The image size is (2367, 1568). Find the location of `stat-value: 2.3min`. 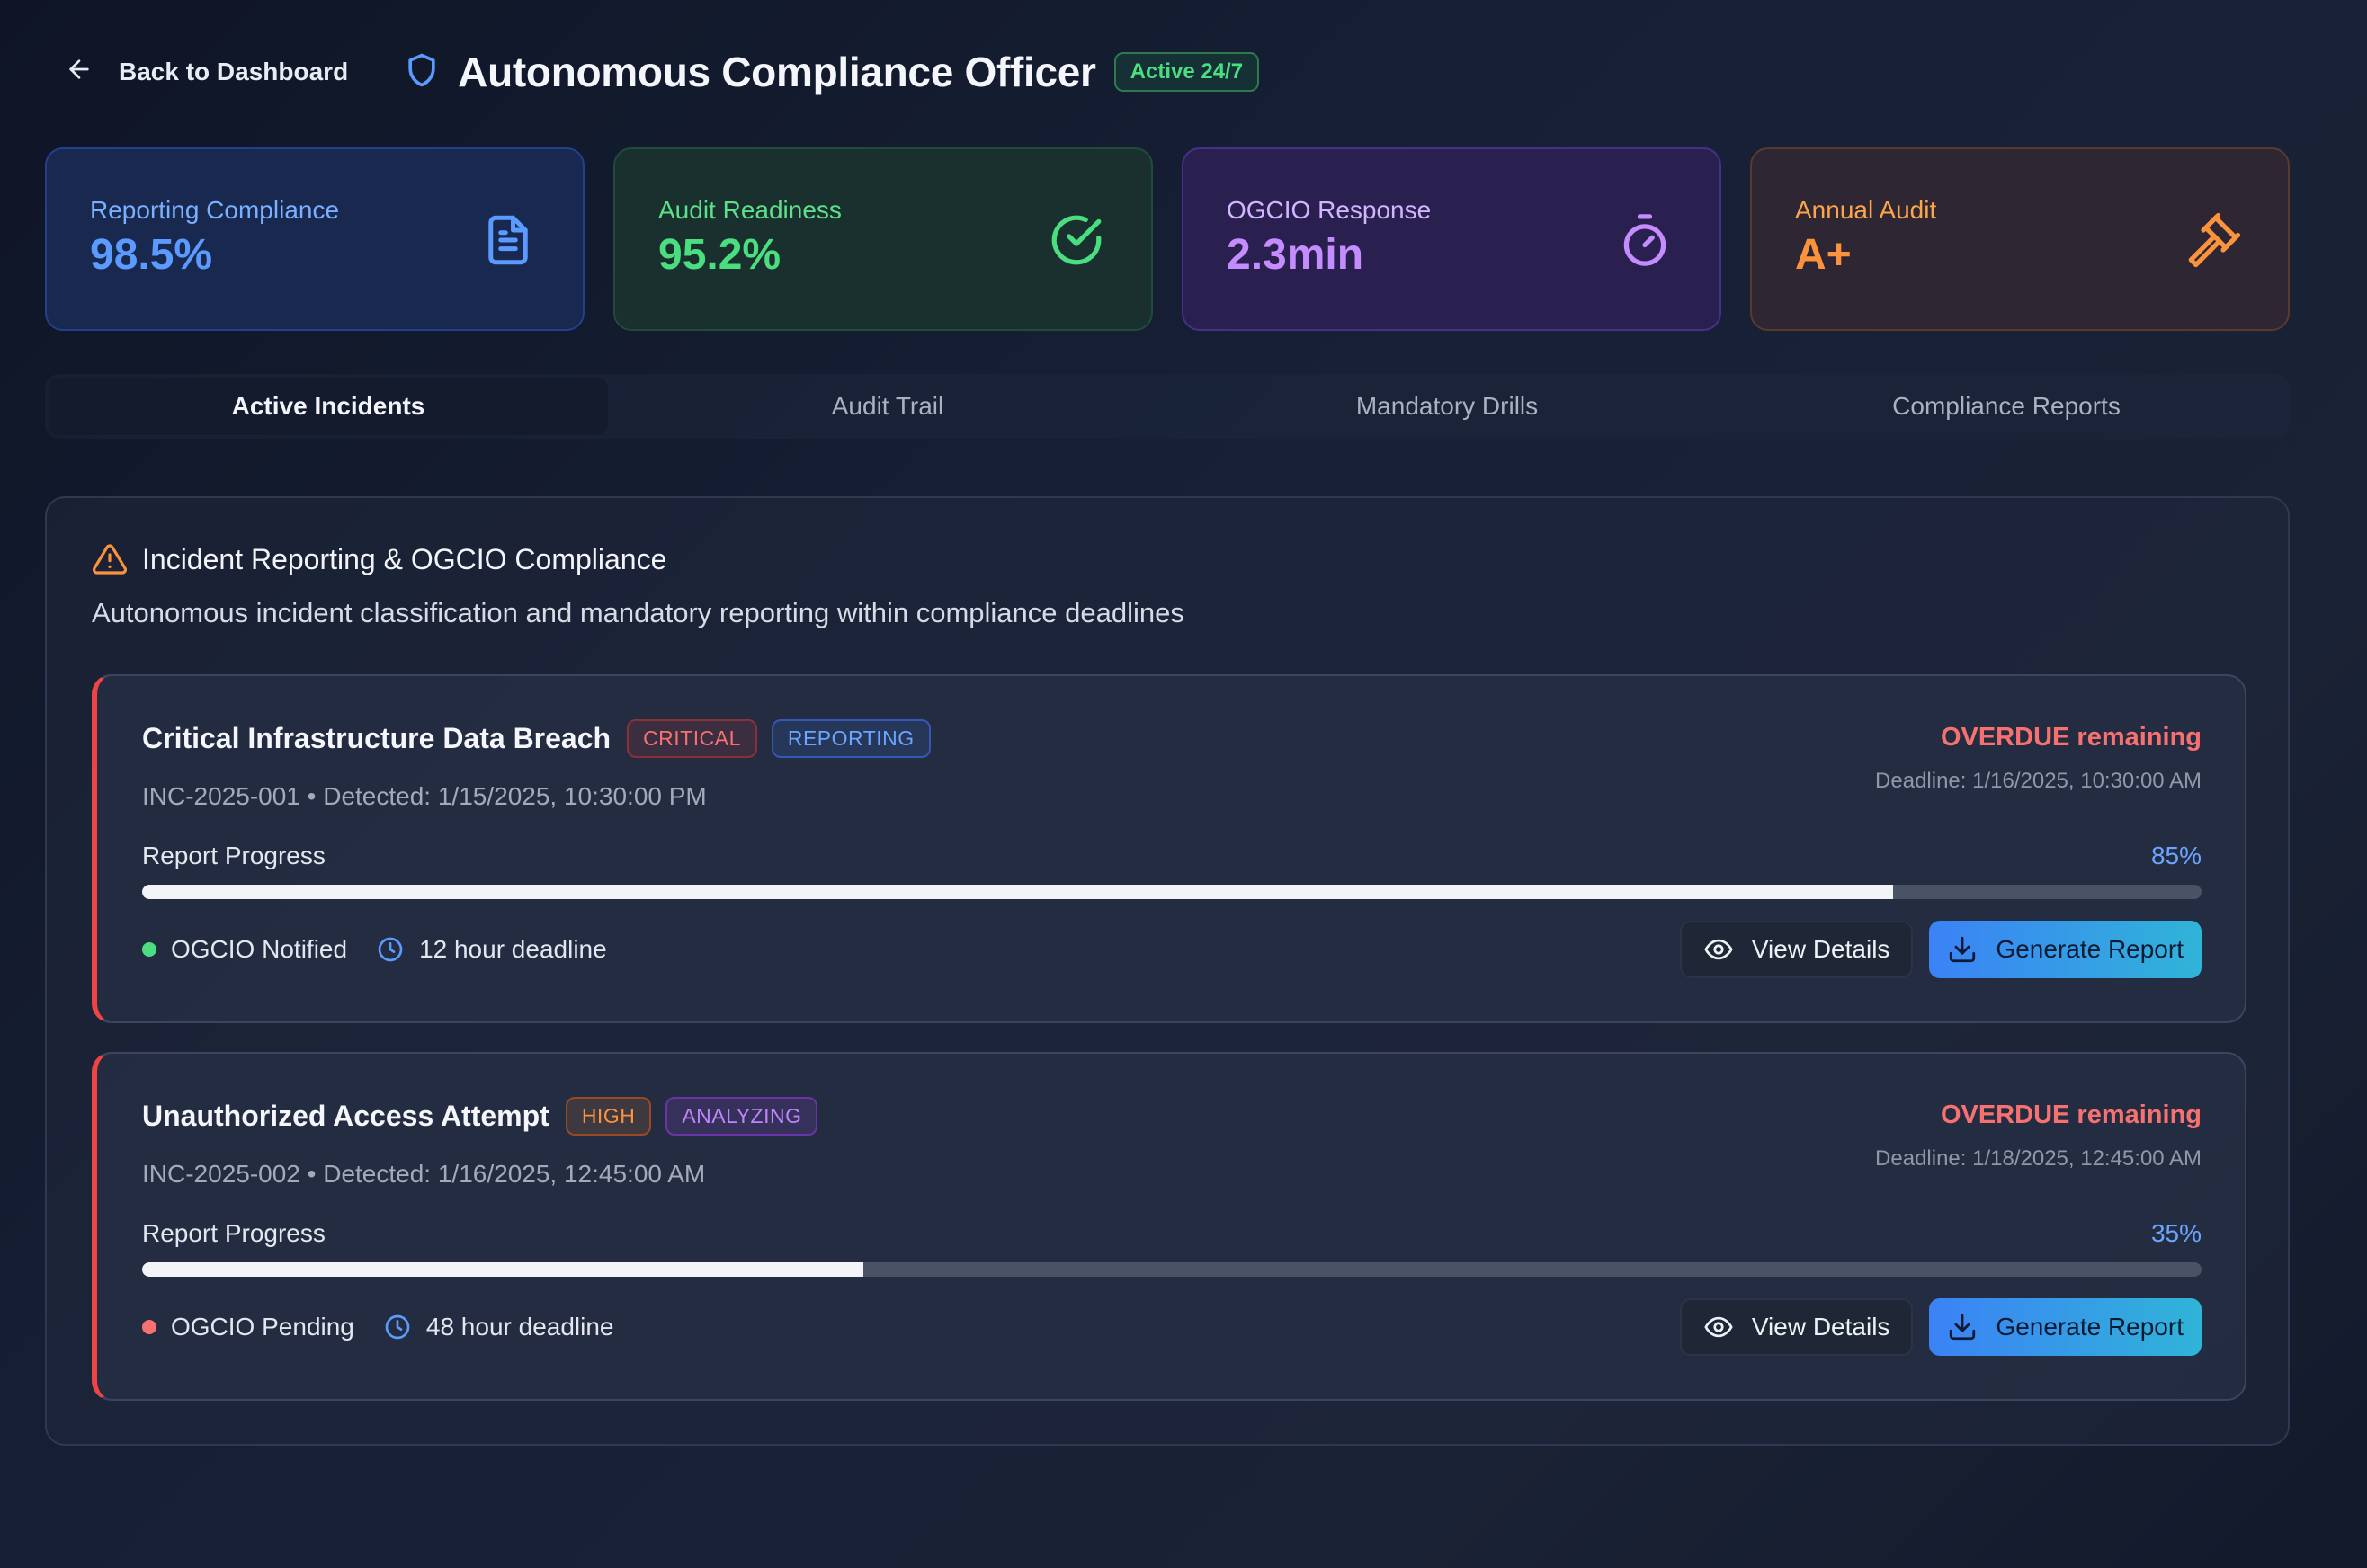

stat-value: 2.3min is located at coordinates (1295, 255).